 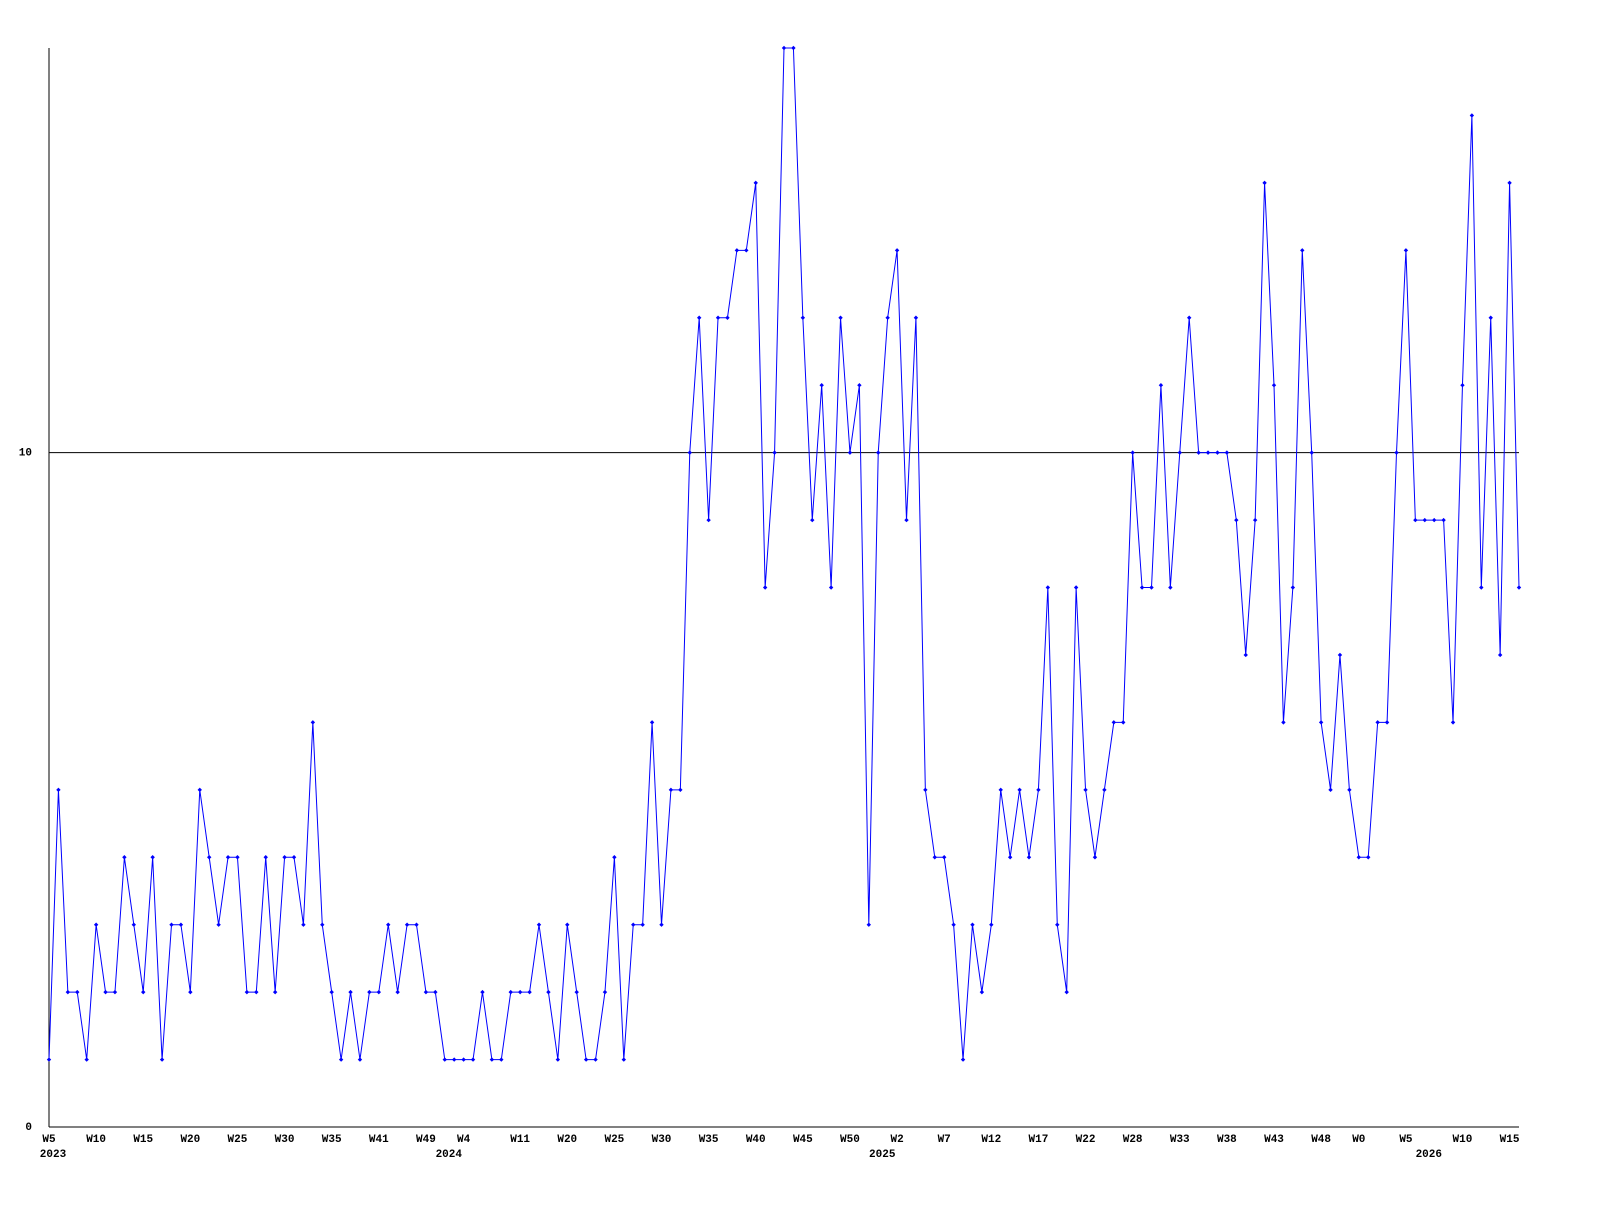 What do you see at coordinates (1358, 1140) in the screenshot?
I see `x-tick-label: W0` at bounding box center [1358, 1140].